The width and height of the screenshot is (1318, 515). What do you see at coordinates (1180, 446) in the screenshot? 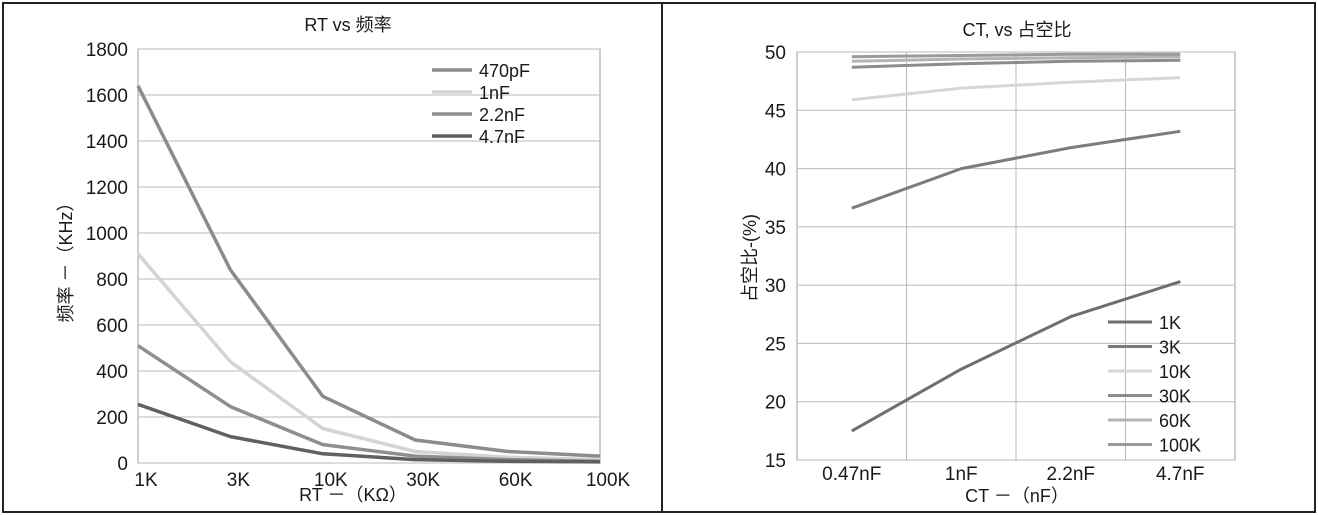
I see `chart2-legend-label: 100K` at bounding box center [1180, 446].